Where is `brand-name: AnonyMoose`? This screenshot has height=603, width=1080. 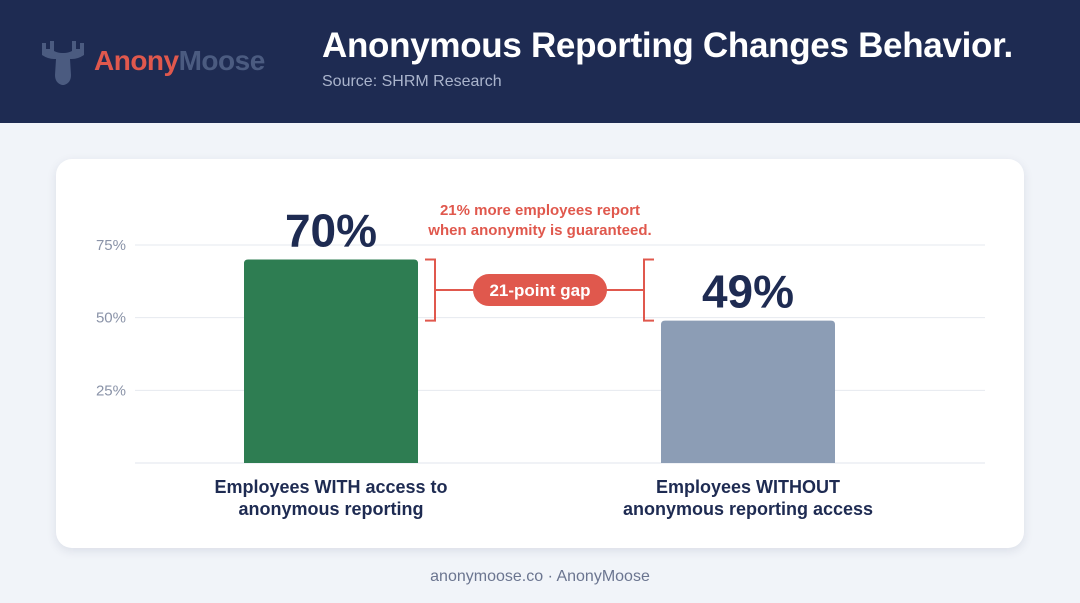 brand-name: AnonyMoose is located at coordinates (179, 61).